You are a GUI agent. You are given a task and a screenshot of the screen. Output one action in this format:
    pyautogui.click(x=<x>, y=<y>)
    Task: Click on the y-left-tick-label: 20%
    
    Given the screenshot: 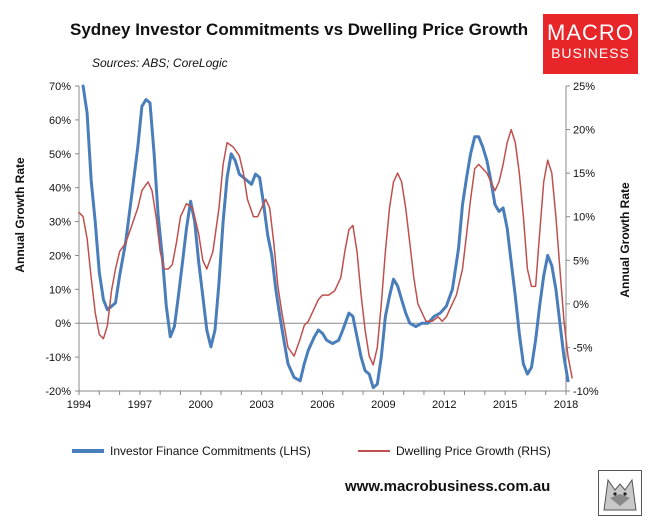 What is the action you would take?
    pyautogui.click(x=60, y=256)
    